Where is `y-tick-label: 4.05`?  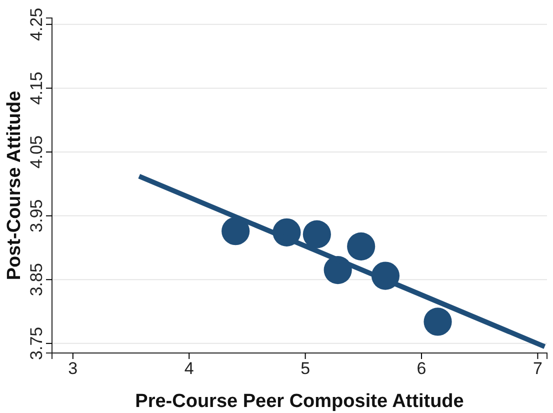 y-tick-label: 4.05 is located at coordinates (36, 152).